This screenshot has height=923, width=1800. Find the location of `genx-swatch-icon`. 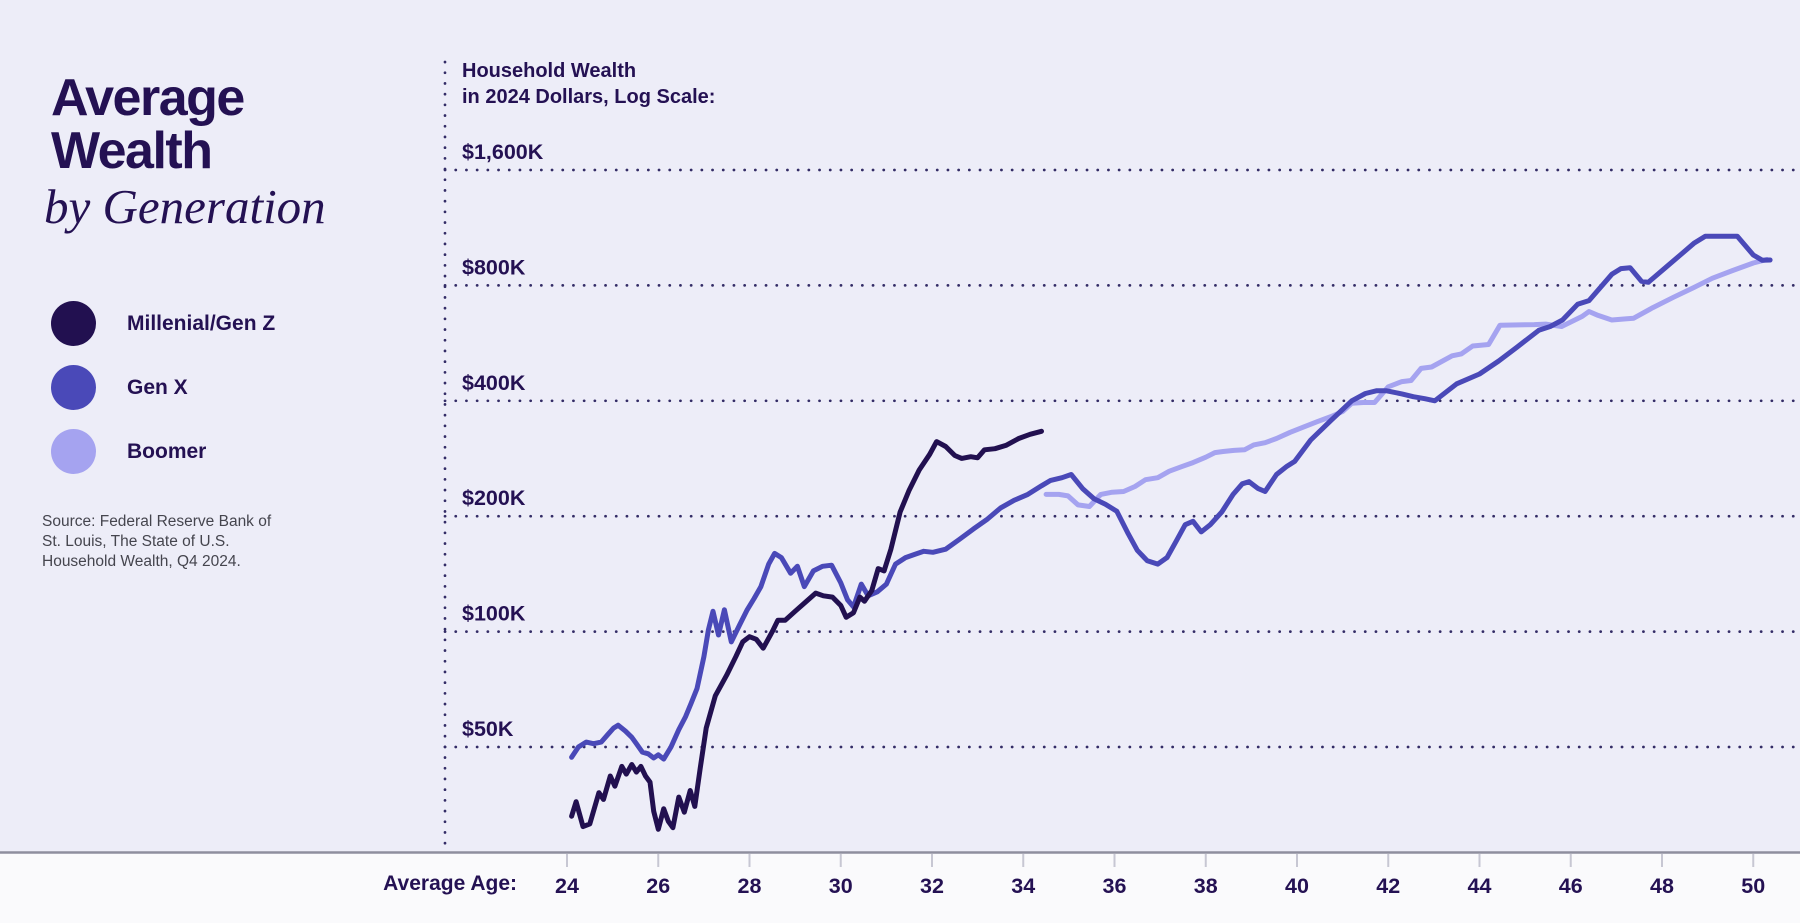

genx-swatch-icon is located at coordinates (73, 387).